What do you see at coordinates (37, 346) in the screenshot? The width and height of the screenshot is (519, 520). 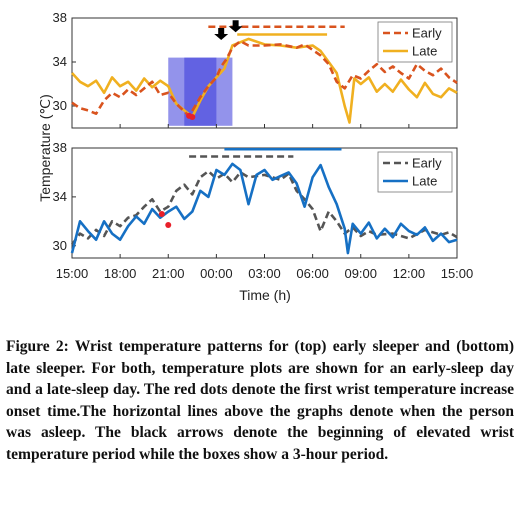 I see `caption-label: Figure 2:` at bounding box center [37, 346].